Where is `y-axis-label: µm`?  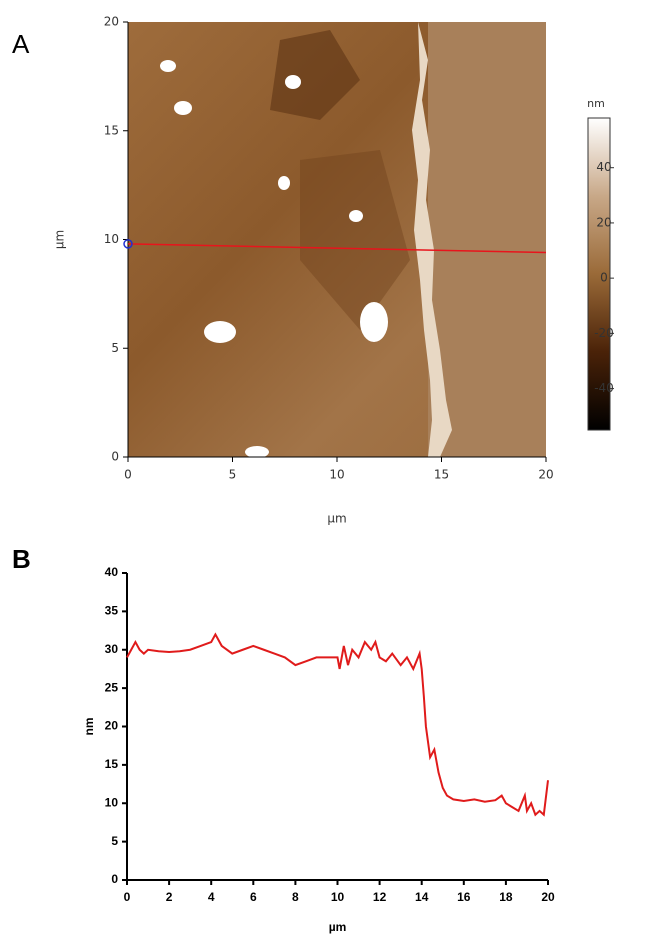 y-axis-label: µm is located at coordinates (60, 239).